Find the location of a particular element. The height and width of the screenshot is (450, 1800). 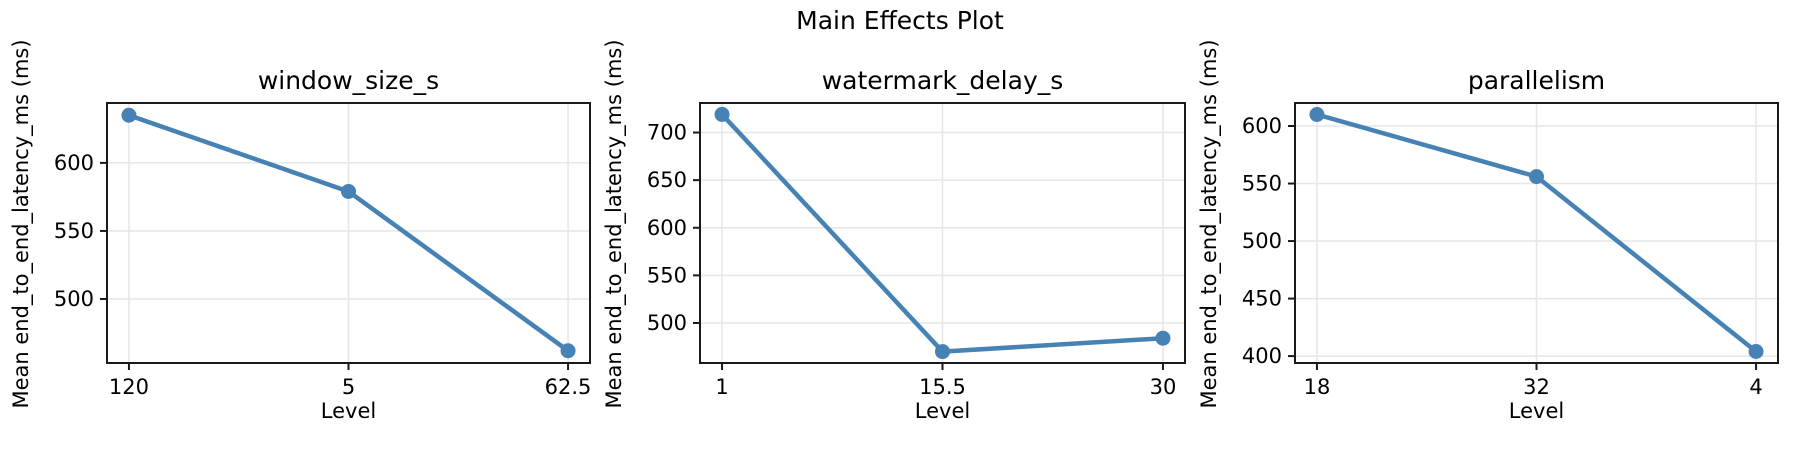

figure-title: Main Effects Plot is located at coordinates (900, 20).